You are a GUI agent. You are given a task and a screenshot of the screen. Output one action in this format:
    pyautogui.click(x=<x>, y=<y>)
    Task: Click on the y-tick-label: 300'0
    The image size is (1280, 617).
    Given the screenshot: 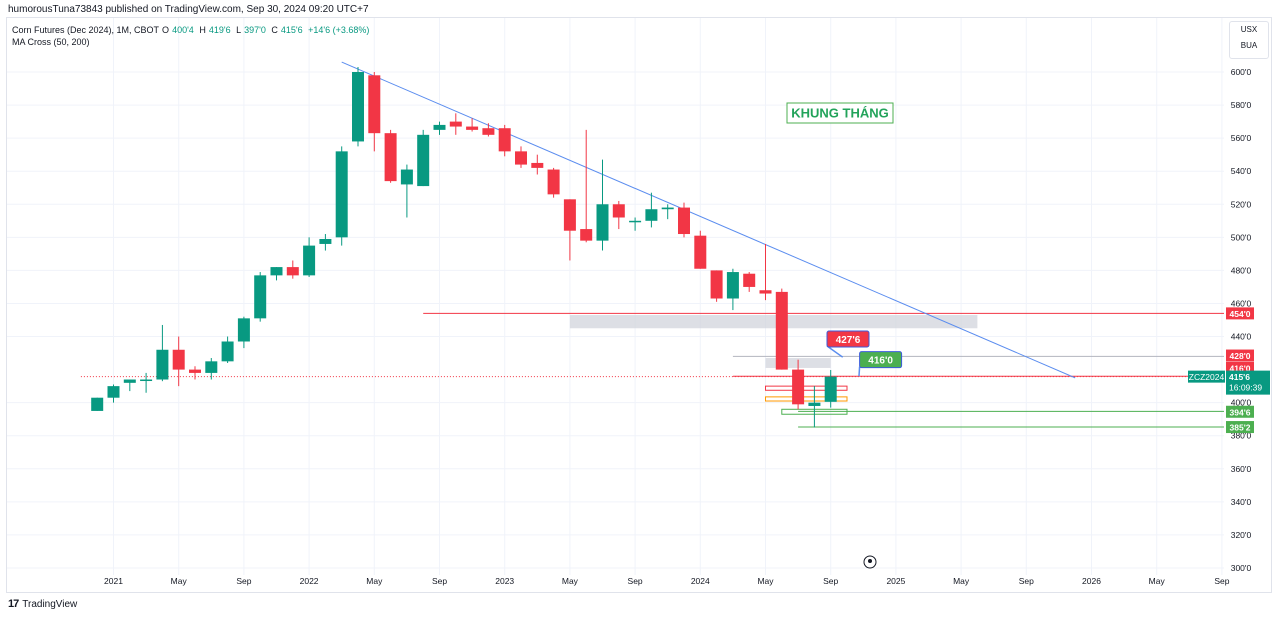 What is the action you would take?
    pyautogui.click(x=1241, y=568)
    